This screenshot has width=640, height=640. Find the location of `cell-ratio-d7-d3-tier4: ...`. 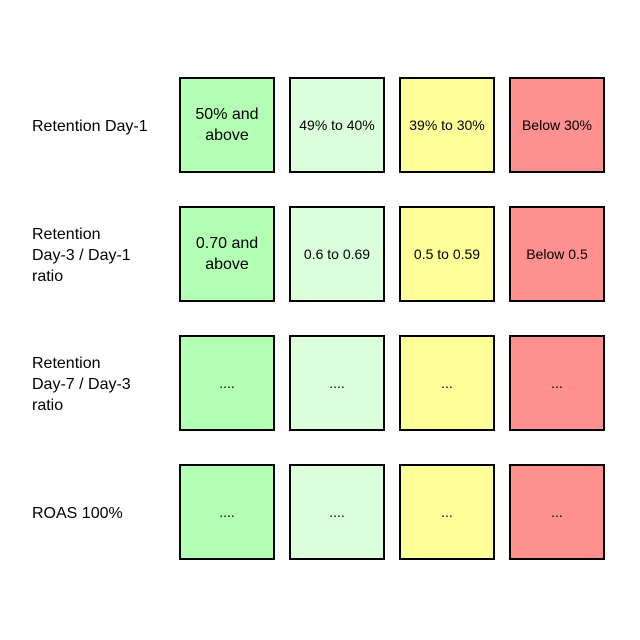

cell-ratio-d7-d3-tier4: ... is located at coordinates (557, 383).